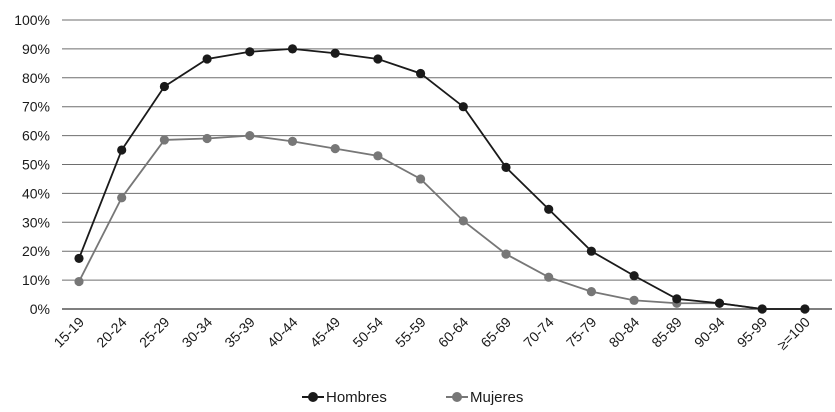 The image size is (835, 412). Describe the element at coordinates (752, 332) in the screenshot. I see `x-tick-label: 95-99` at that location.